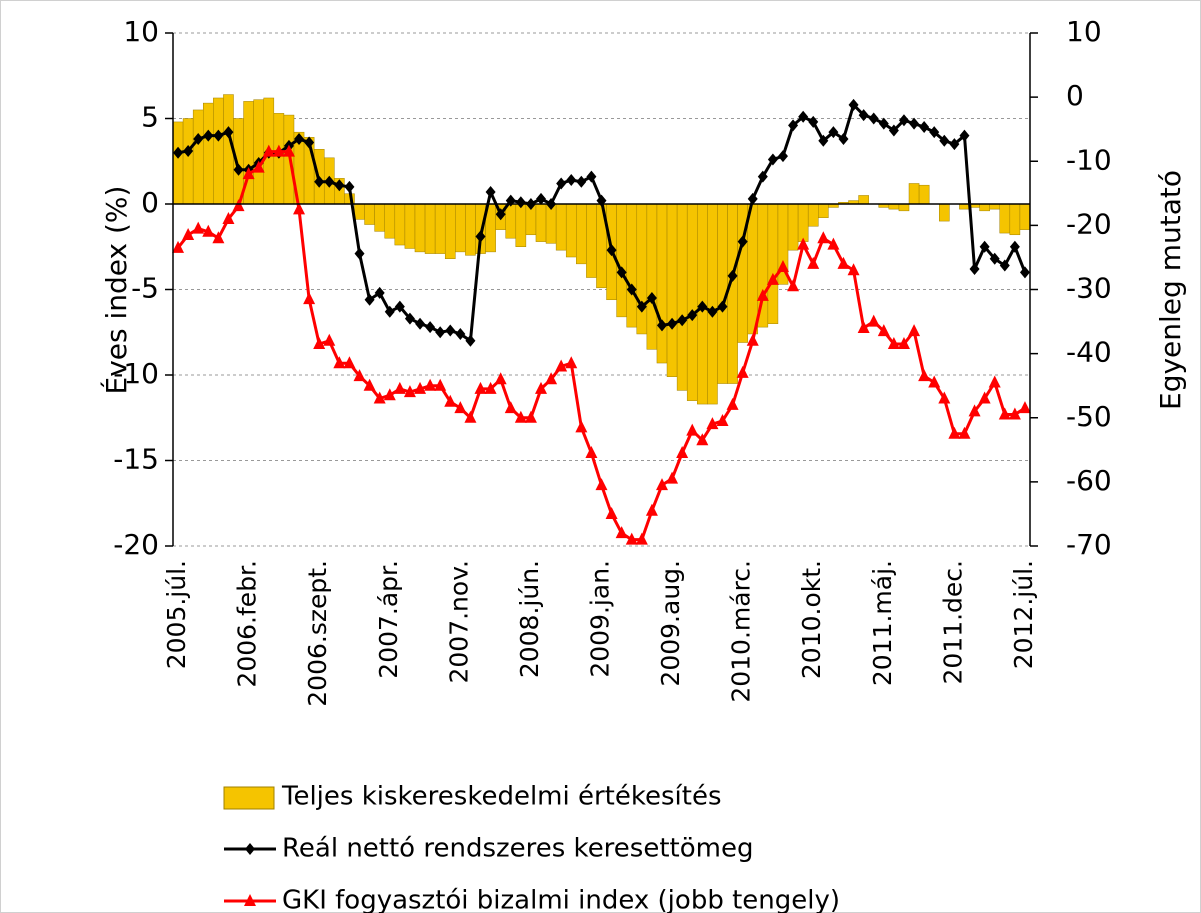 This screenshot has height=913, width=1201. What do you see at coordinates (250, 849) in the screenshot?
I see `legend-marker` at bounding box center [250, 849].